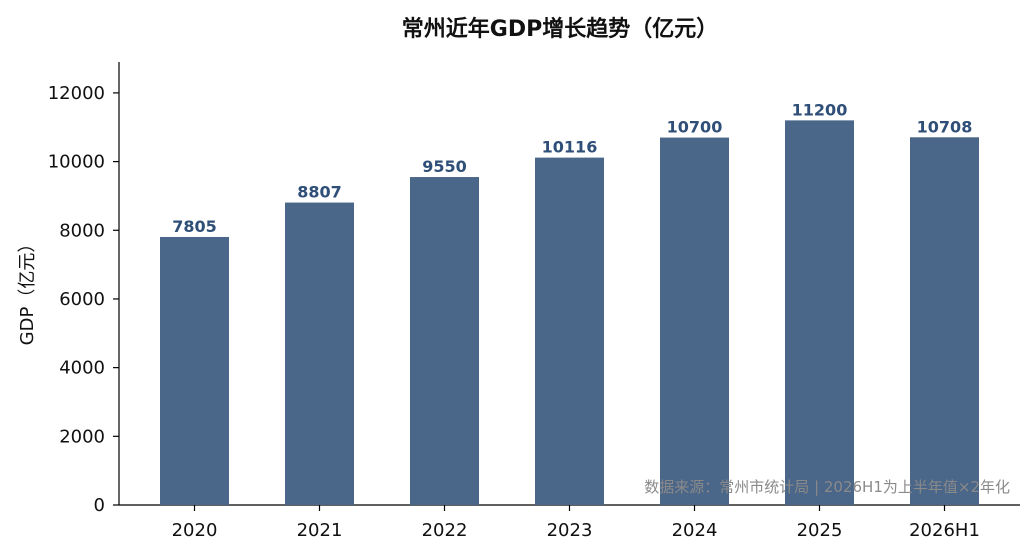  I want to click on bar-2026H1, so click(944, 321).